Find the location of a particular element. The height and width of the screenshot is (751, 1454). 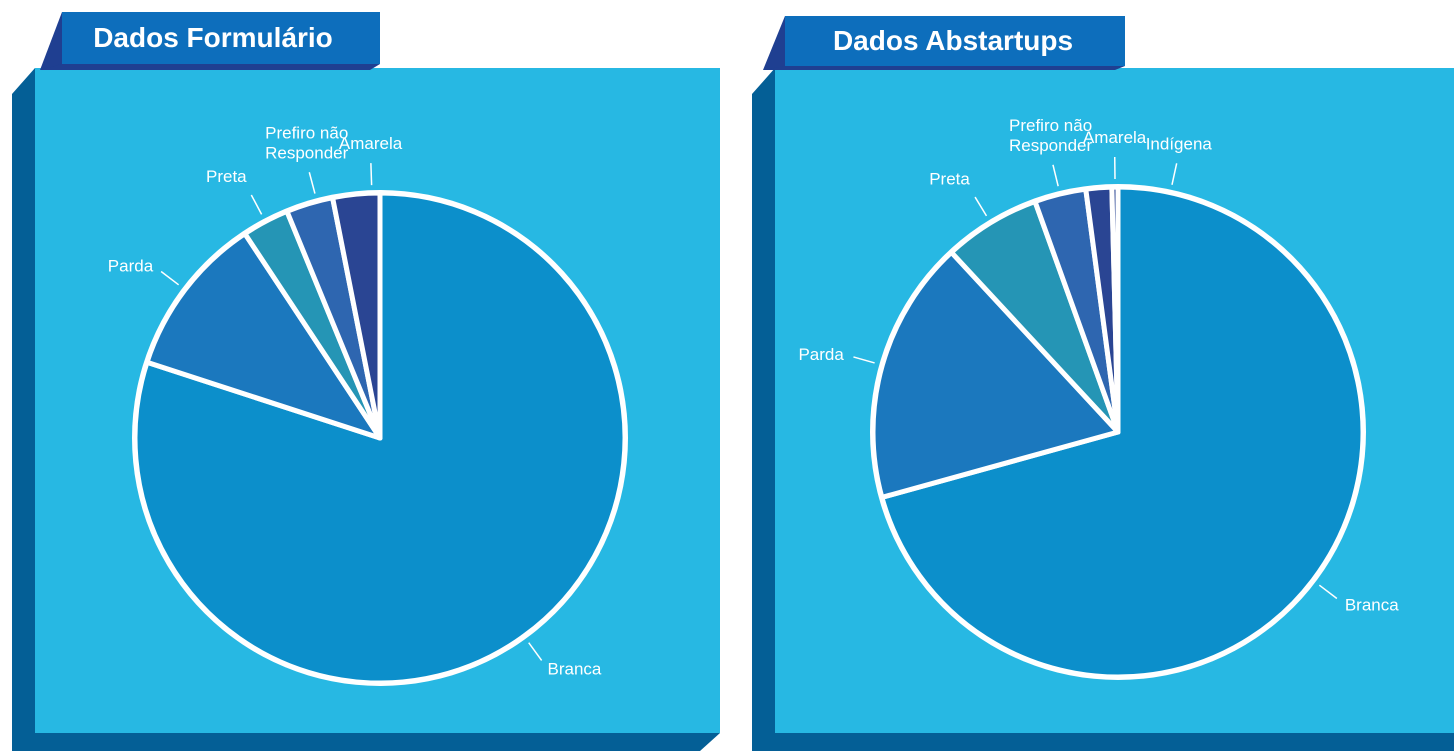

chart-title: Dados Abstartups is located at coordinates (953, 40).